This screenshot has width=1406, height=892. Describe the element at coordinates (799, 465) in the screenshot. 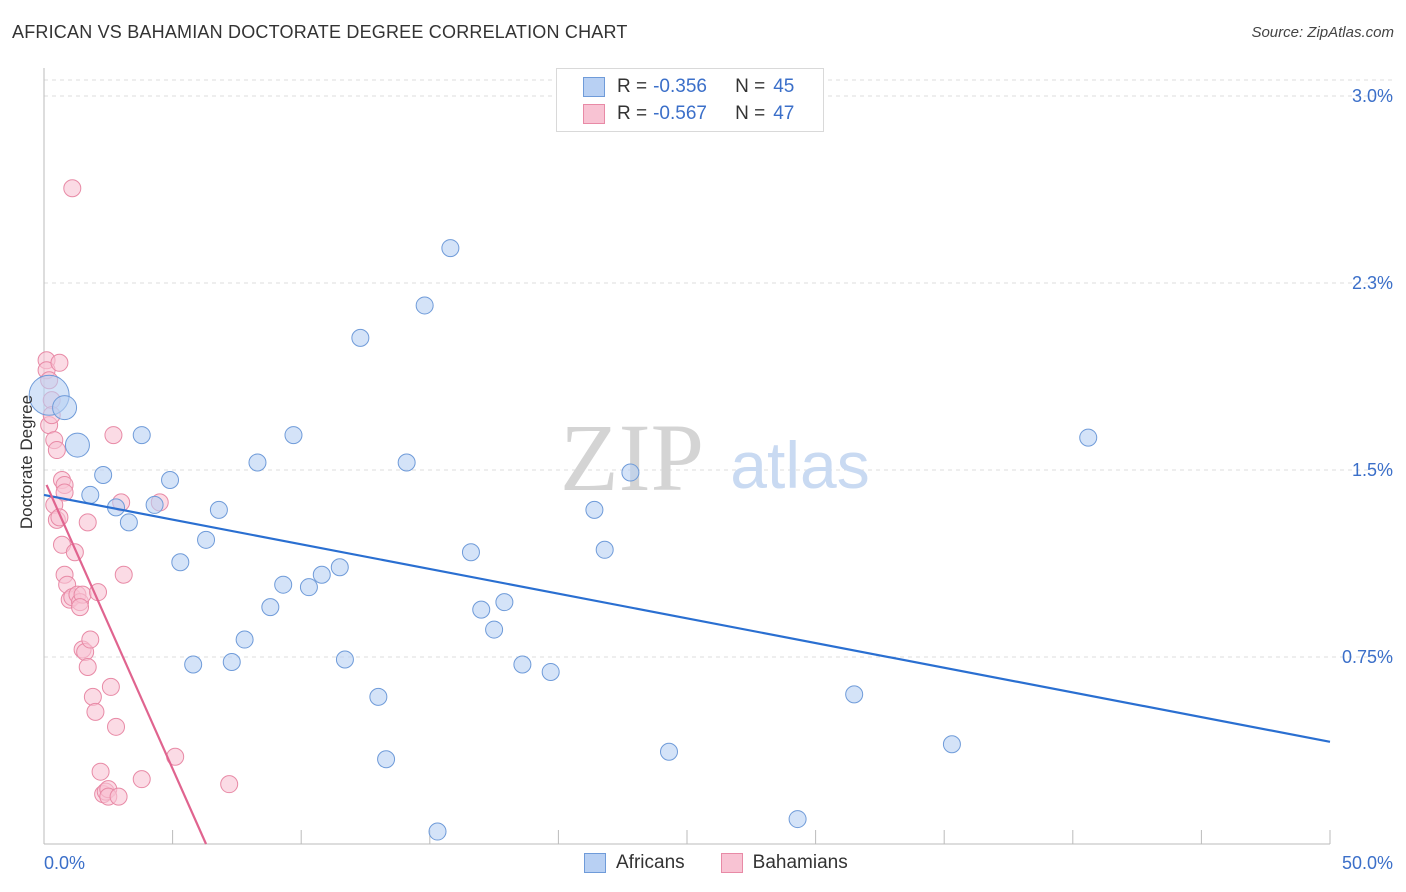

I see `watermark-atlas: atlas` at that location.